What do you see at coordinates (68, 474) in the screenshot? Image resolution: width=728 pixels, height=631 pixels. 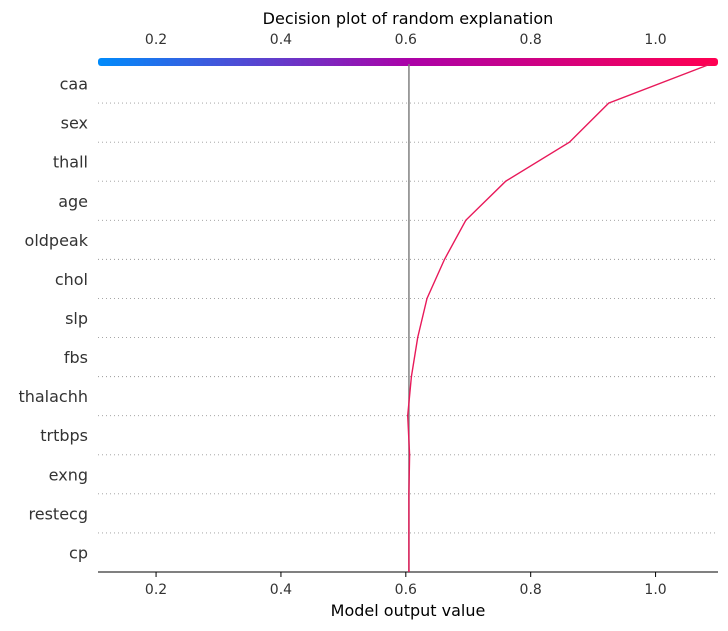 I see `feature-label-exng: exng` at bounding box center [68, 474].